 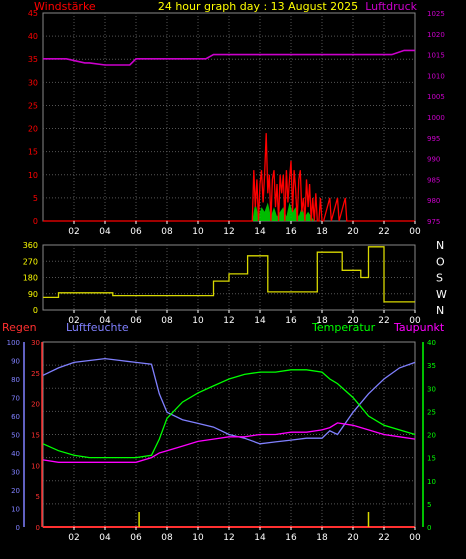 What do you see at coordinates (15, 510) in the screenshot?
I see `humidity-axis-tick-label: 10` at bounding box center [15, 510].